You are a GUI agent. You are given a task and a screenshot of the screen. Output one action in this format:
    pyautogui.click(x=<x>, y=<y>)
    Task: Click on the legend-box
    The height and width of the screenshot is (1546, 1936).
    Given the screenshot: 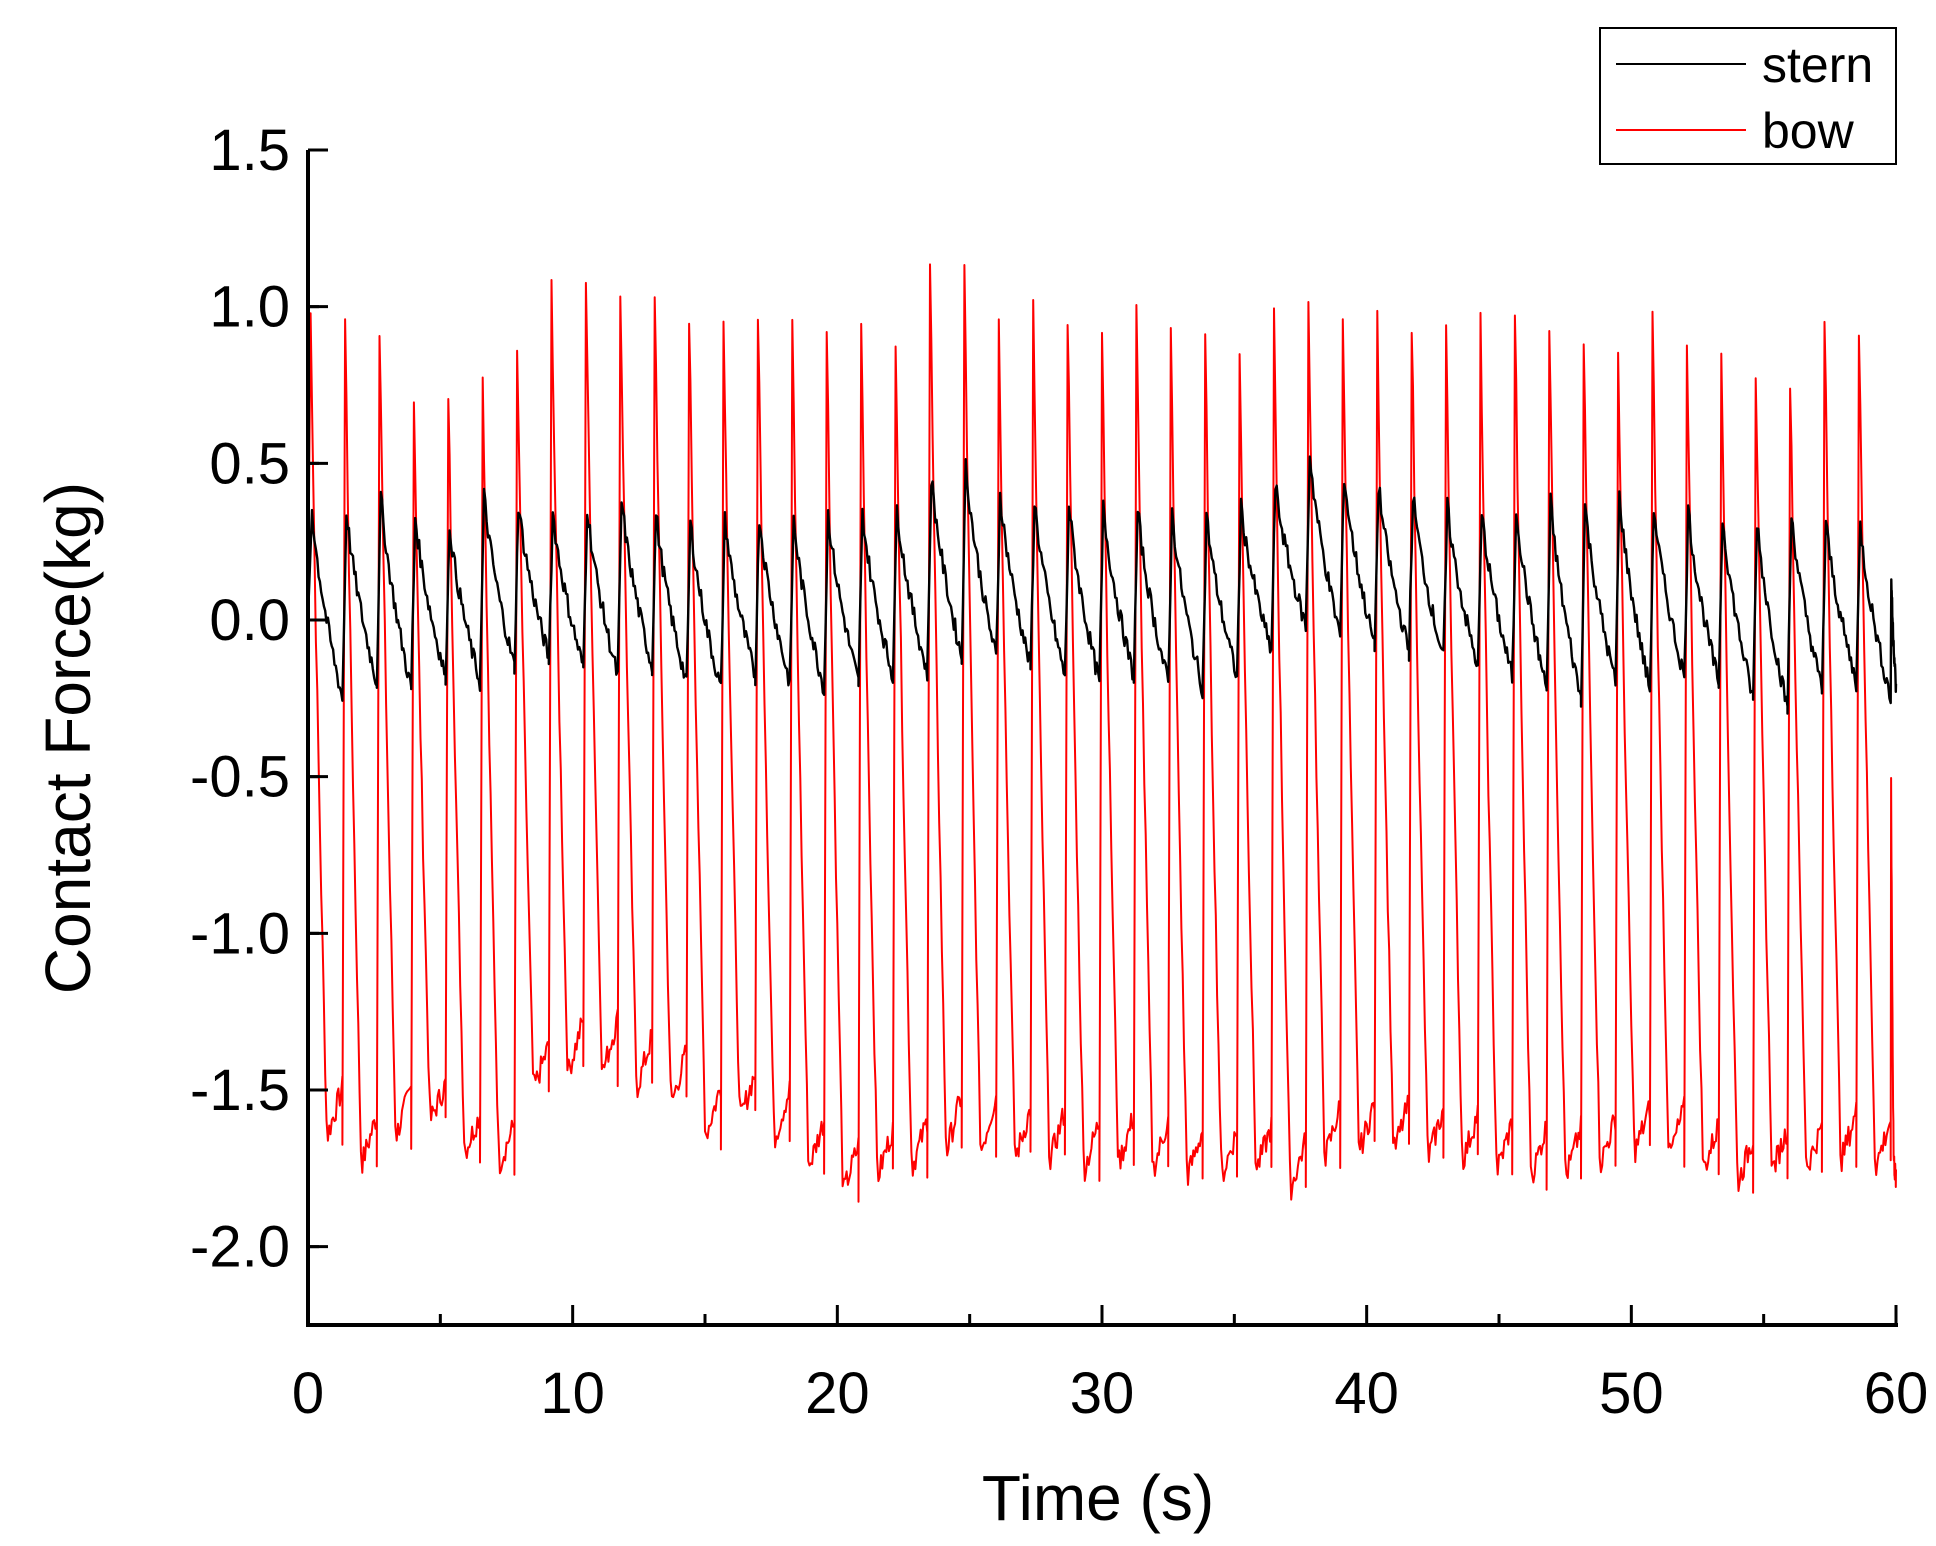 What is the action you would take?
    pyautogui.click(x=1748, y=96)
    